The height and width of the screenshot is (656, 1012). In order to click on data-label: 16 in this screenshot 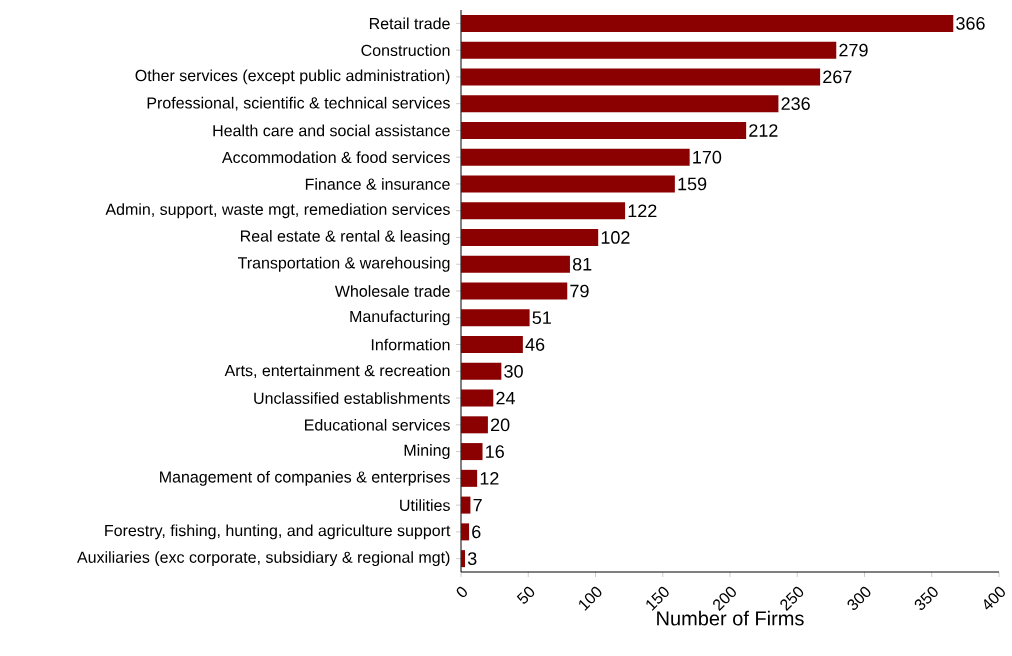, I will do `click(495, 451)`.